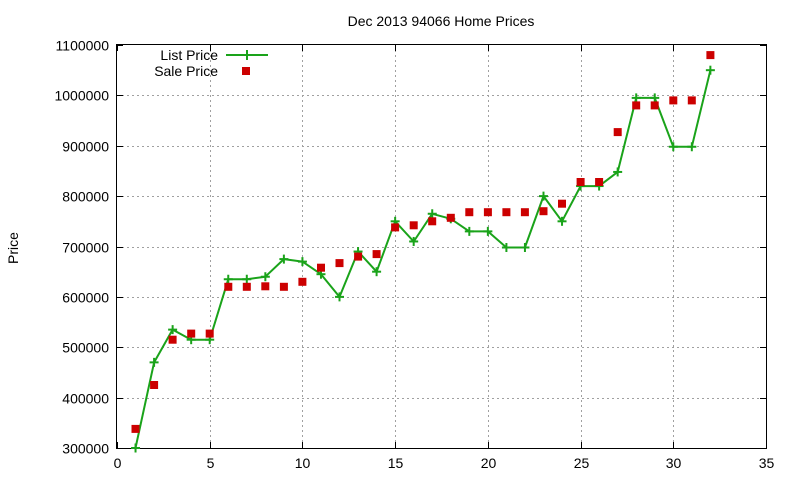  Describe the element at coordinates (582, 463) in the screenshot. I see `x-tick-label: 25` at that location.